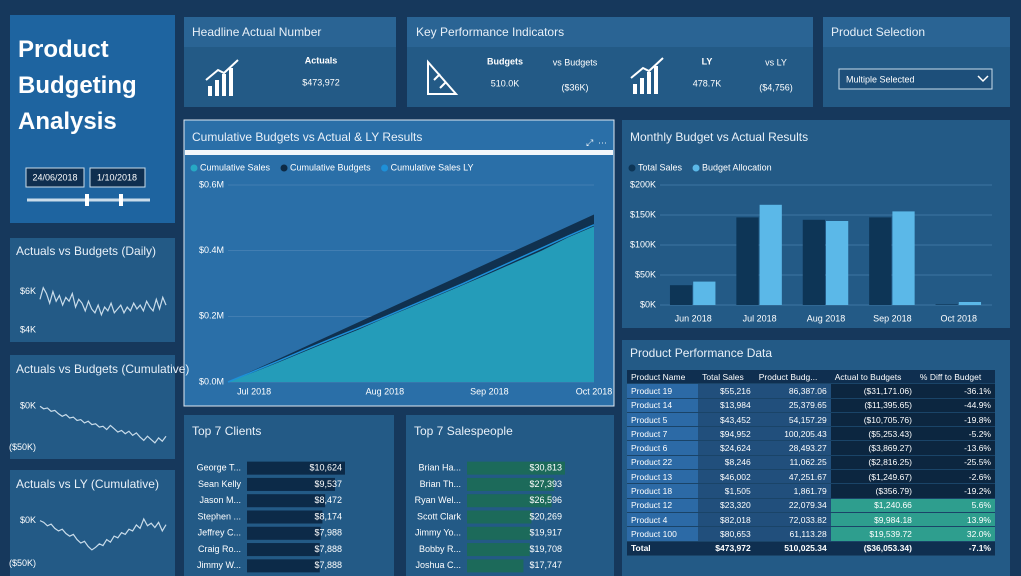 Image resolution: width=1021 pixels, height=576 pixels. Describe the element at coordinates (87, 484) in the screenshot. I see `panel-title: Actuals vs LY (Cumulative)` at that location.